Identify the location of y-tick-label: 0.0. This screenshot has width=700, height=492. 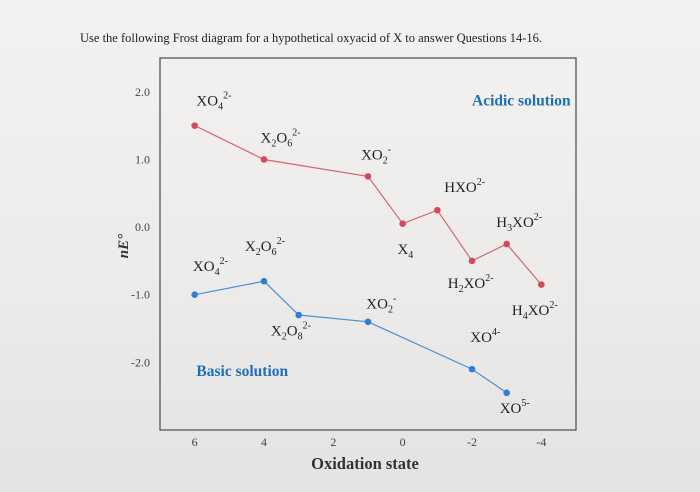
(142, 227).